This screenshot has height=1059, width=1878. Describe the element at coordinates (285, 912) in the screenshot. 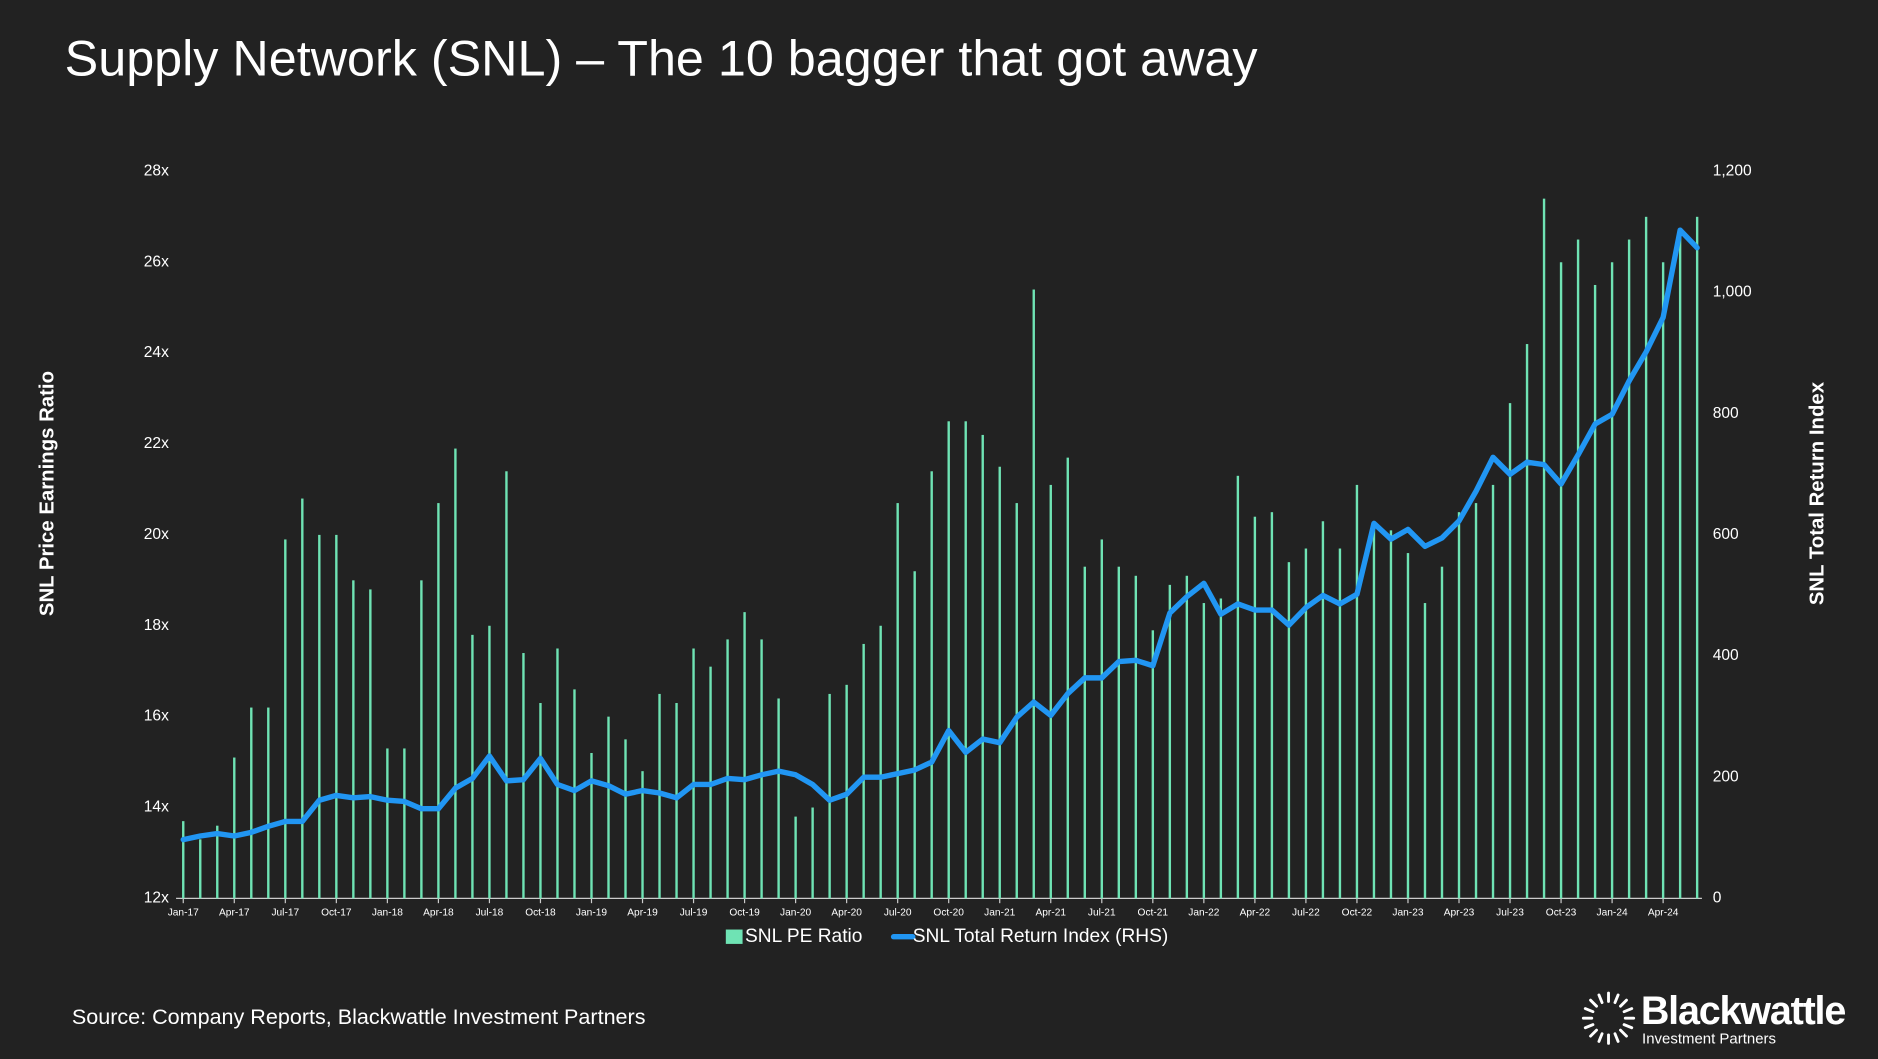

I see `x-tick-label: Jul-17` at that location.